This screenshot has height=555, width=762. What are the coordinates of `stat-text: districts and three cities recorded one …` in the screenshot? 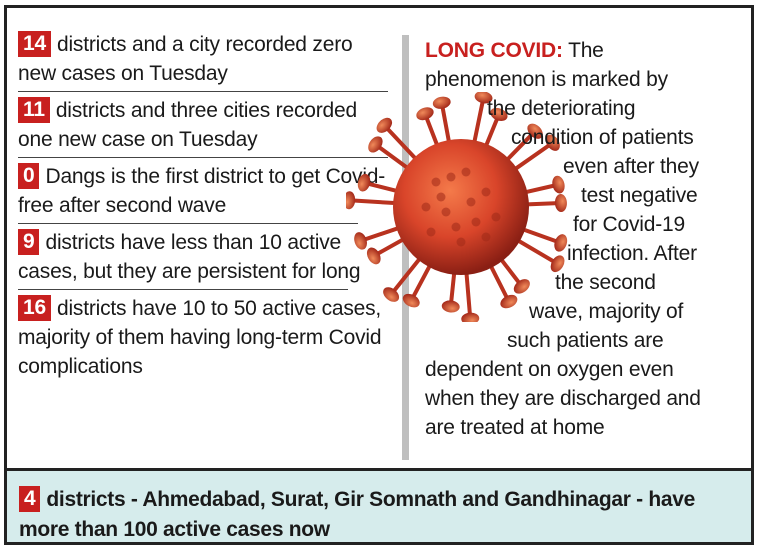 It's located at (187, 125).